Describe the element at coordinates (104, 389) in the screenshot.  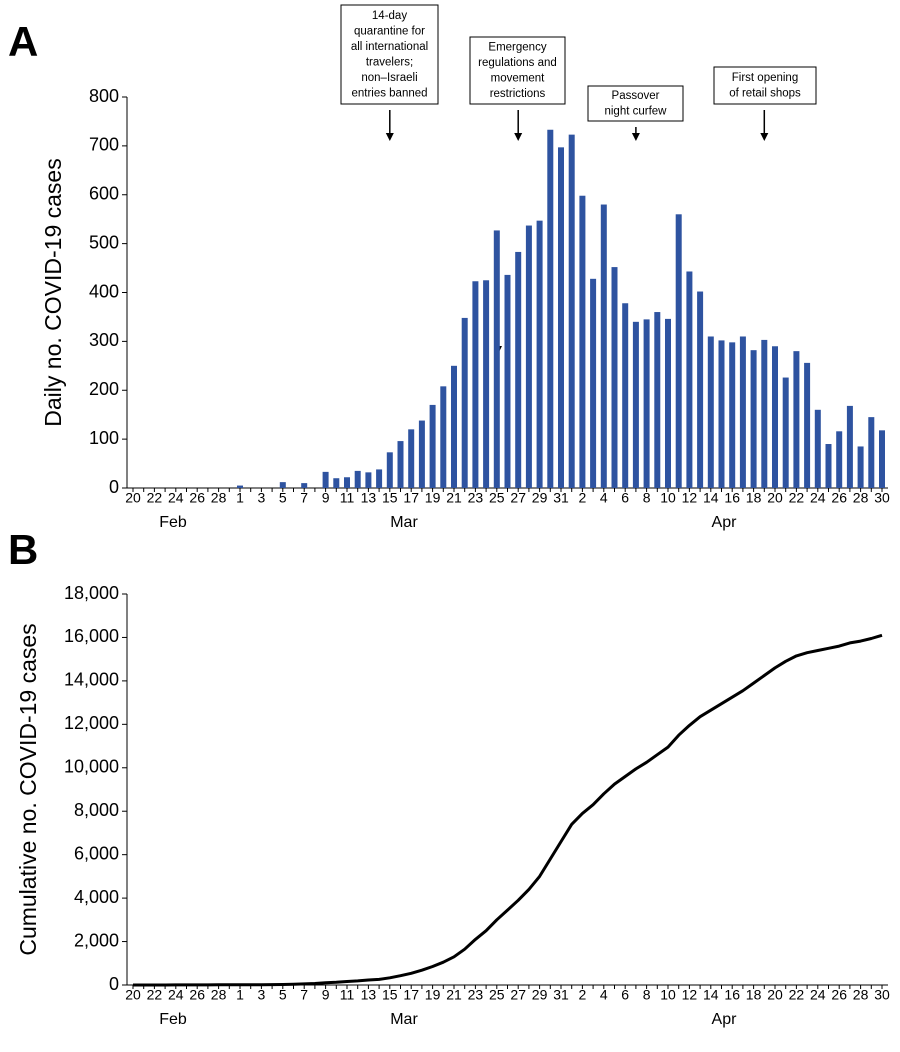
I see `y-tick-label: 200` at that location.